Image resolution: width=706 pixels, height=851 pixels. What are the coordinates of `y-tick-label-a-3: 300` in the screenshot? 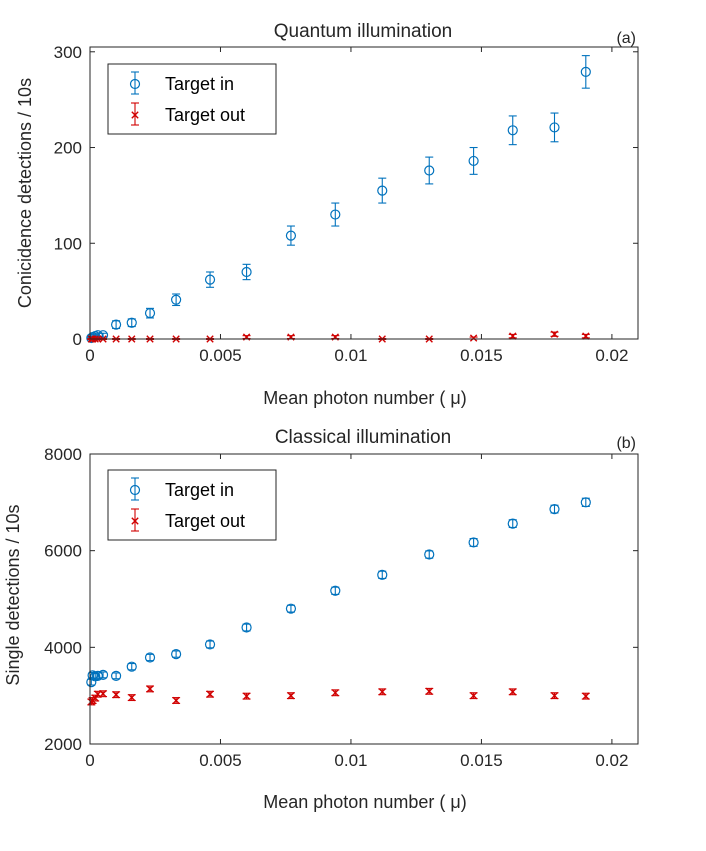 It's located at (68, 52).